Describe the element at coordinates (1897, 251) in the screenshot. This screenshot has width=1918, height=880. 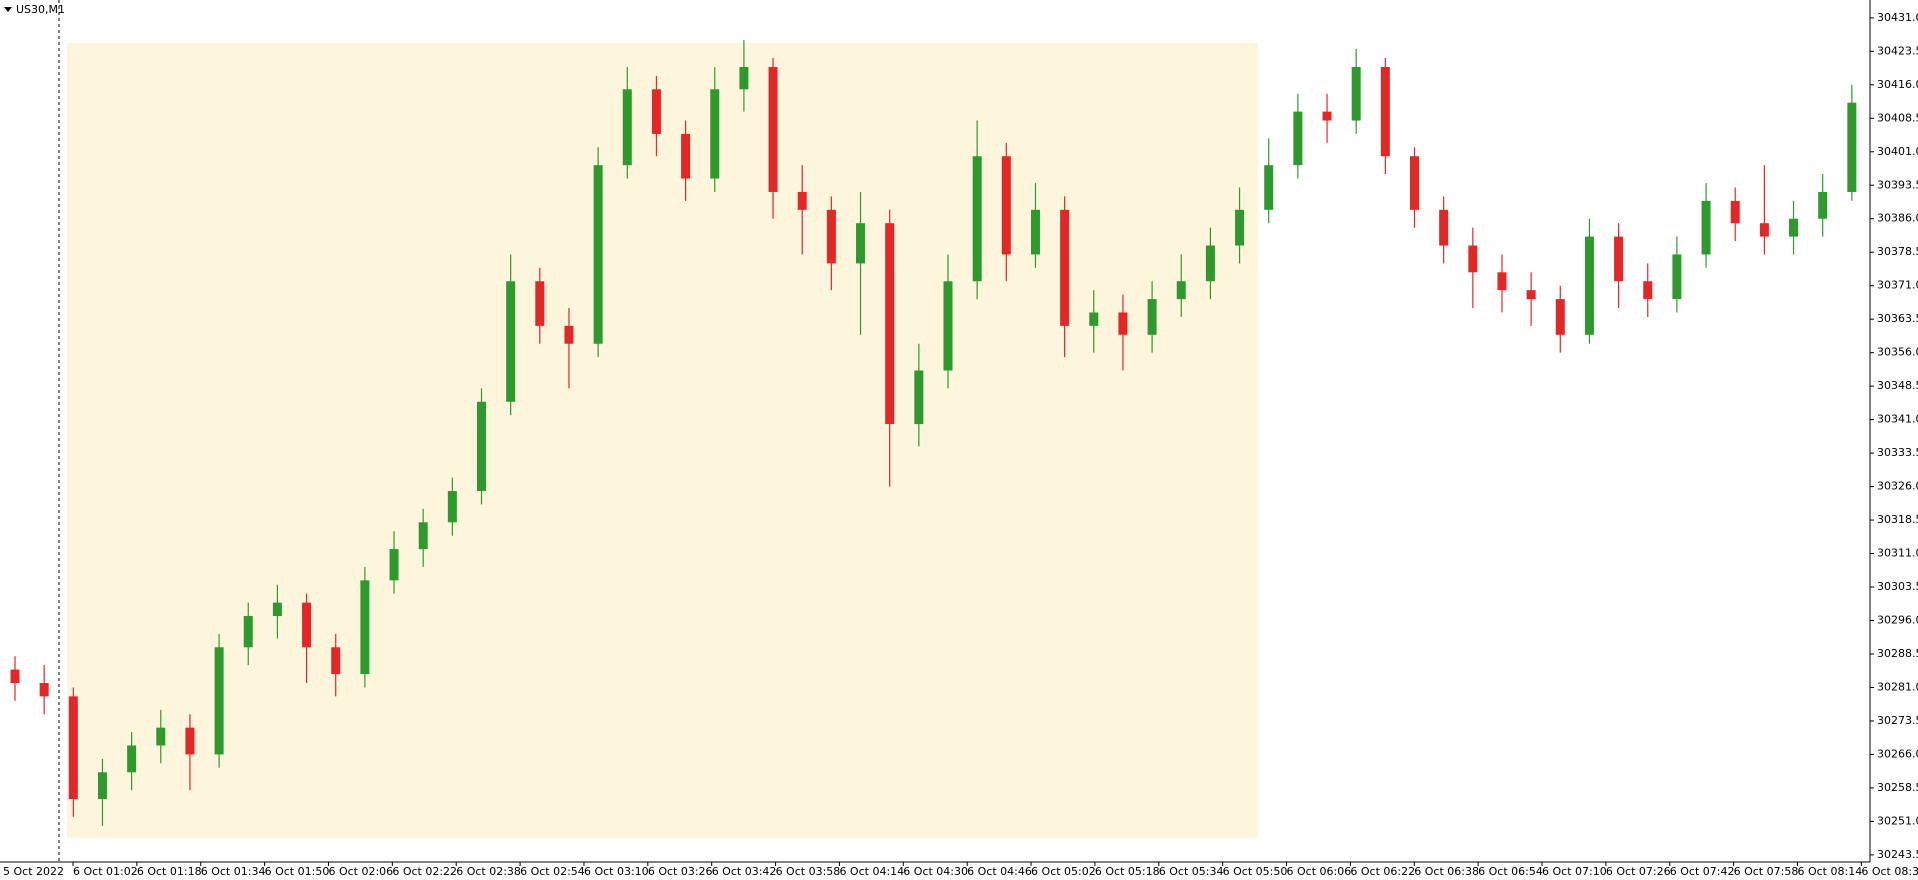
I see `y-tick-label: 30378.5` at that location.